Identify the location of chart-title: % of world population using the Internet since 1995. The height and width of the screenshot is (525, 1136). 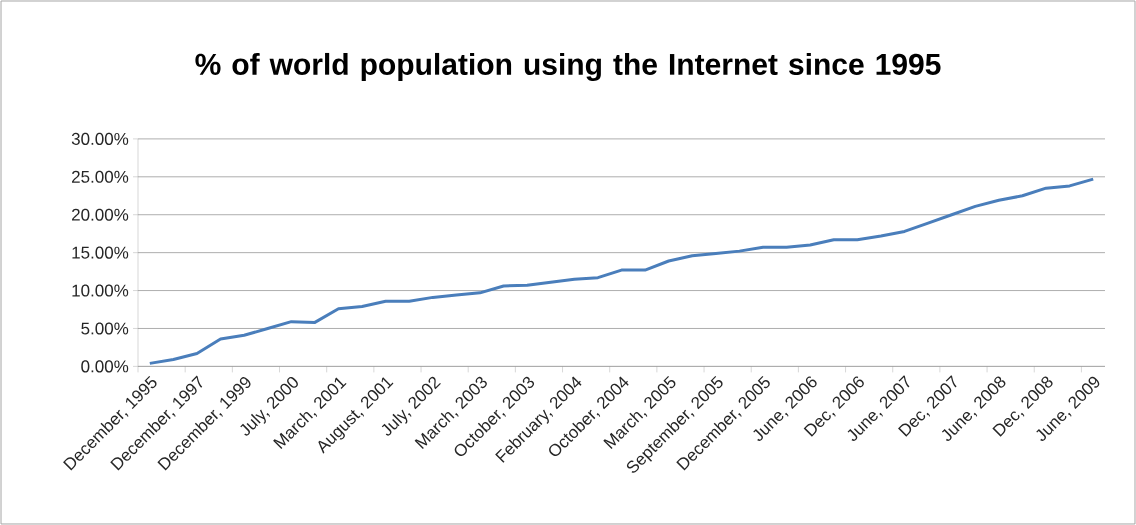
(568, 67).